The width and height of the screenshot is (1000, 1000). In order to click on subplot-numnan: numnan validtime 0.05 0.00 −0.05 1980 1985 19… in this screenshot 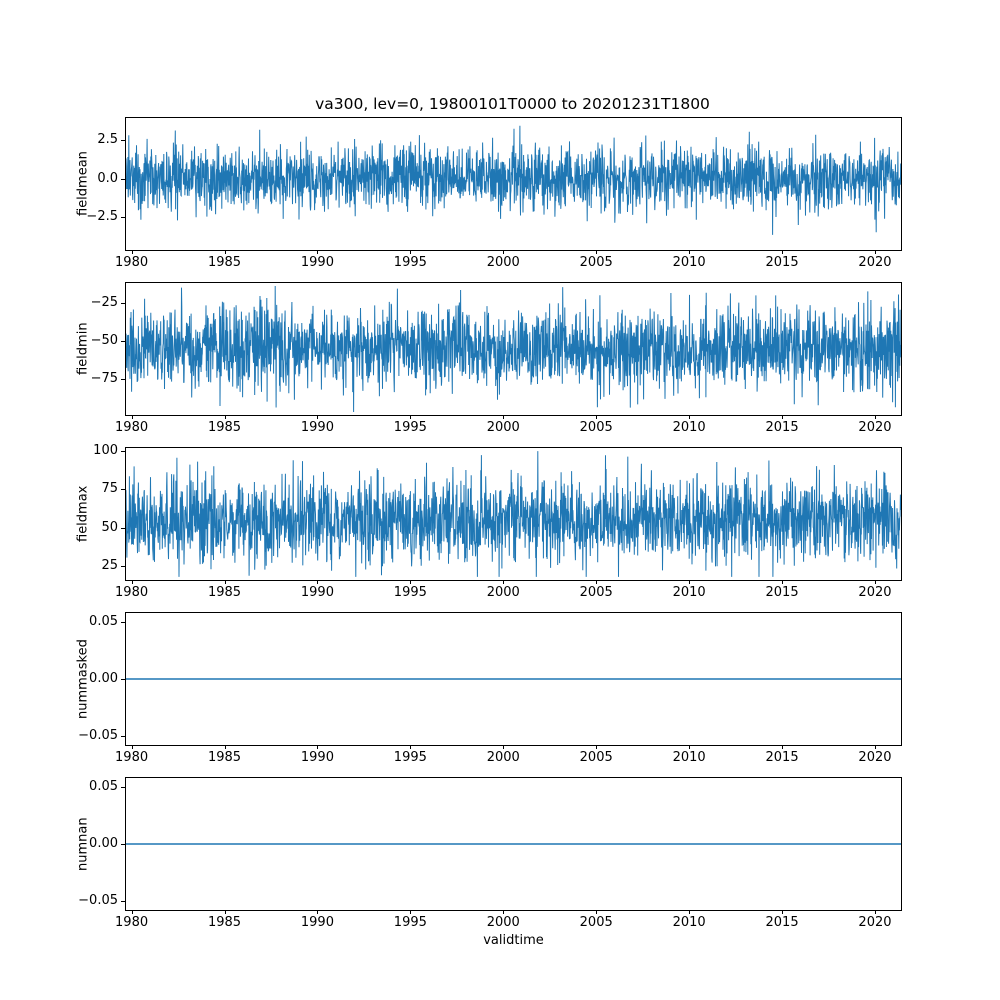, I will do `click(489, 862)`.